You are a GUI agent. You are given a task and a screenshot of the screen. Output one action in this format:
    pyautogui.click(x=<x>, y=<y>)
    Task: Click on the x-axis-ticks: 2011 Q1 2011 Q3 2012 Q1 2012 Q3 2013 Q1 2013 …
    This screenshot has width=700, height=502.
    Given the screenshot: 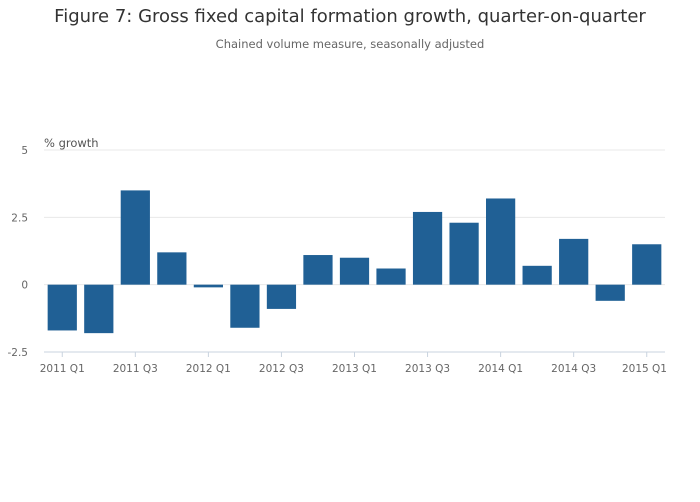 What is the action you would take?
    pyautogui.click(x=353, y=363)
    